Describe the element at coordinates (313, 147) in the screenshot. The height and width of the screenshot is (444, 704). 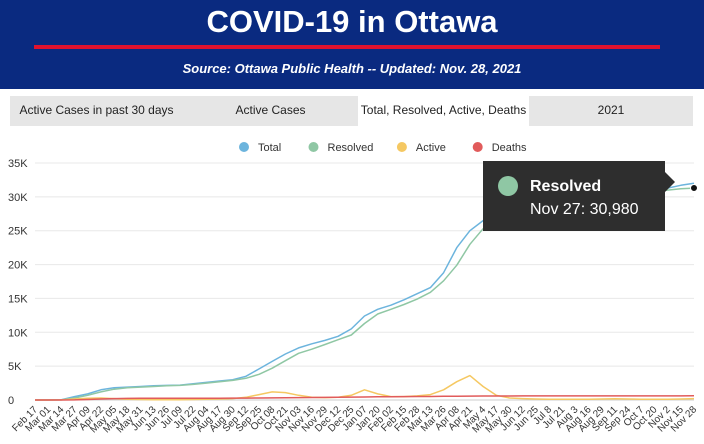
I see `legend-swatch-resolved` at that location.